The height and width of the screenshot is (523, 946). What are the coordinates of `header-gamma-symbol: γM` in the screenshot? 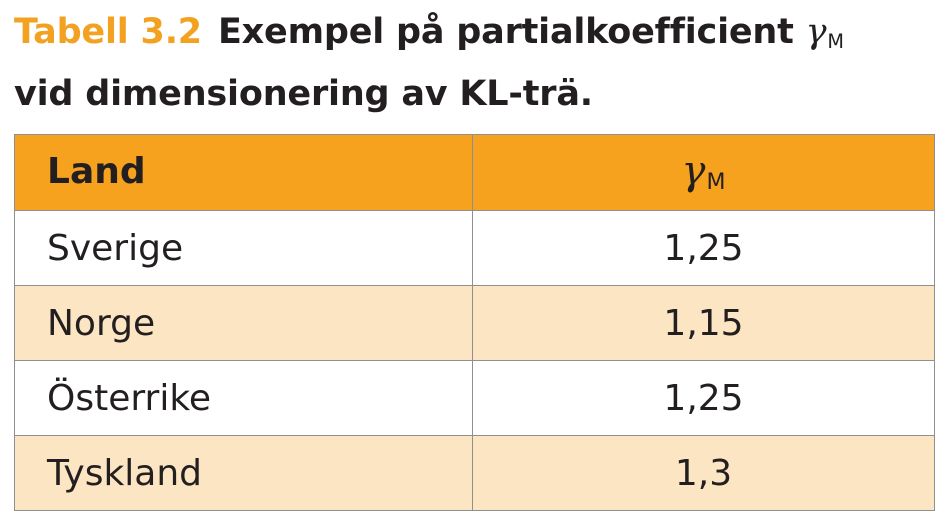 It's located at (703, 171).